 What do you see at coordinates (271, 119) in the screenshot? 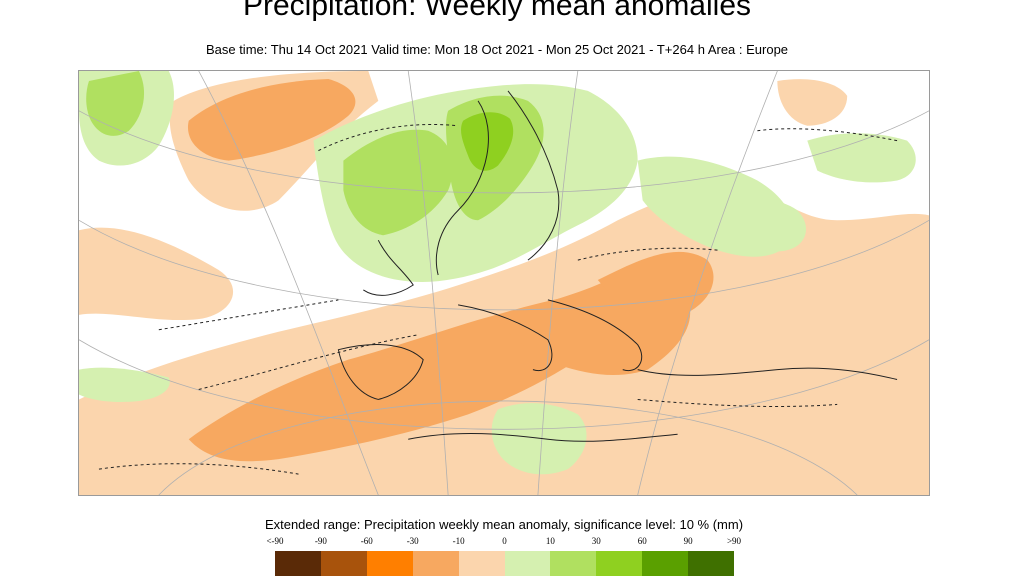
I see `dry-medium-greenland` at bounding box center [271, 119].